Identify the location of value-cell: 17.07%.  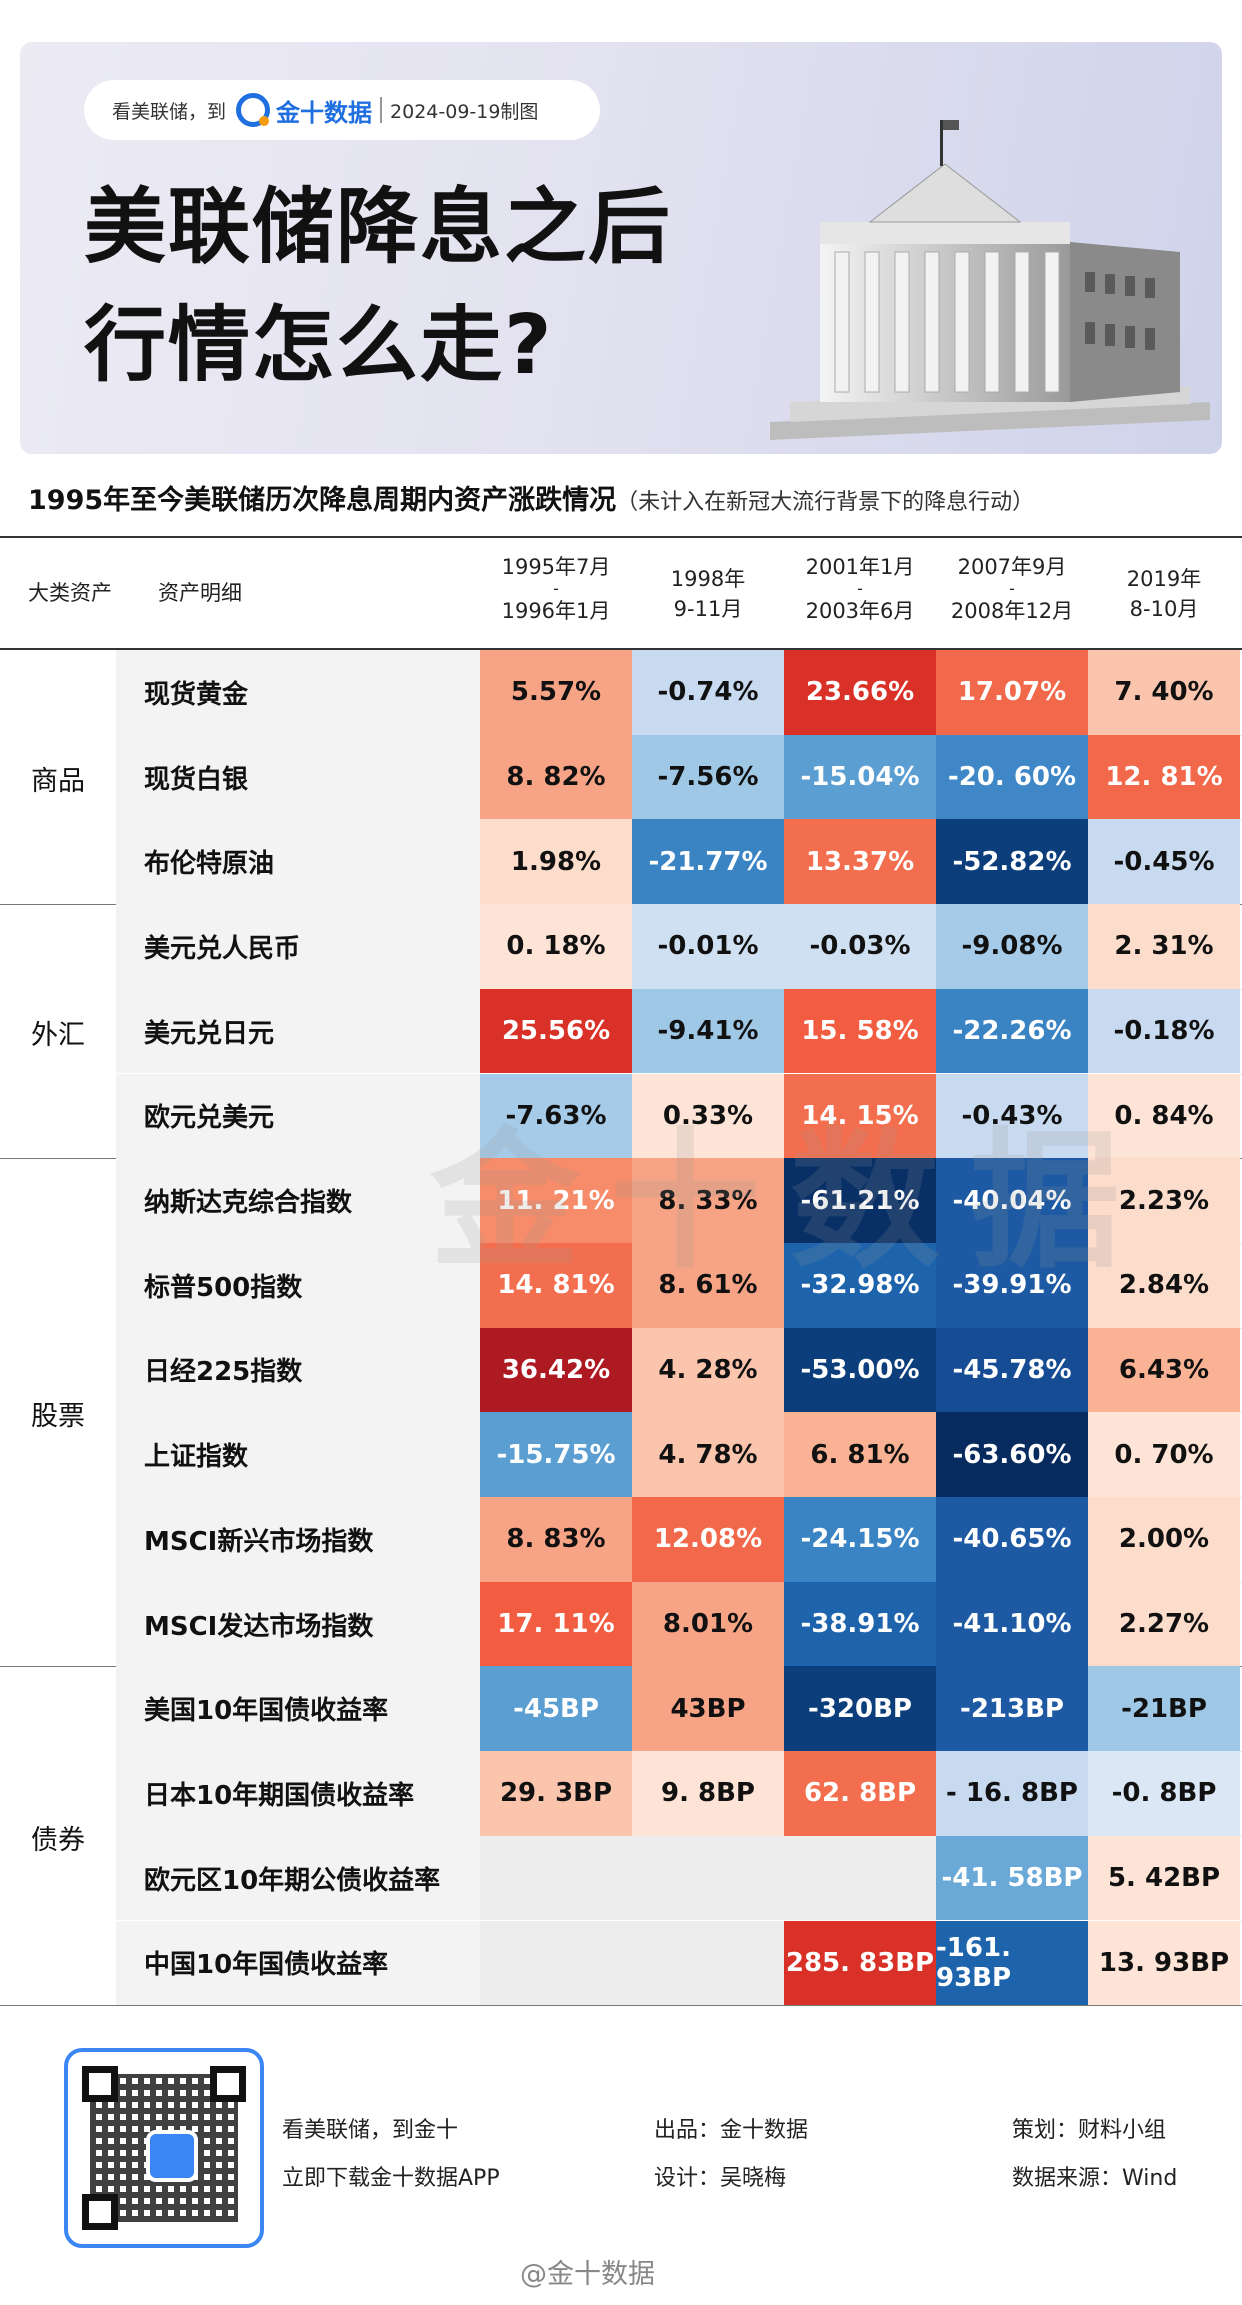
(1012, 692).